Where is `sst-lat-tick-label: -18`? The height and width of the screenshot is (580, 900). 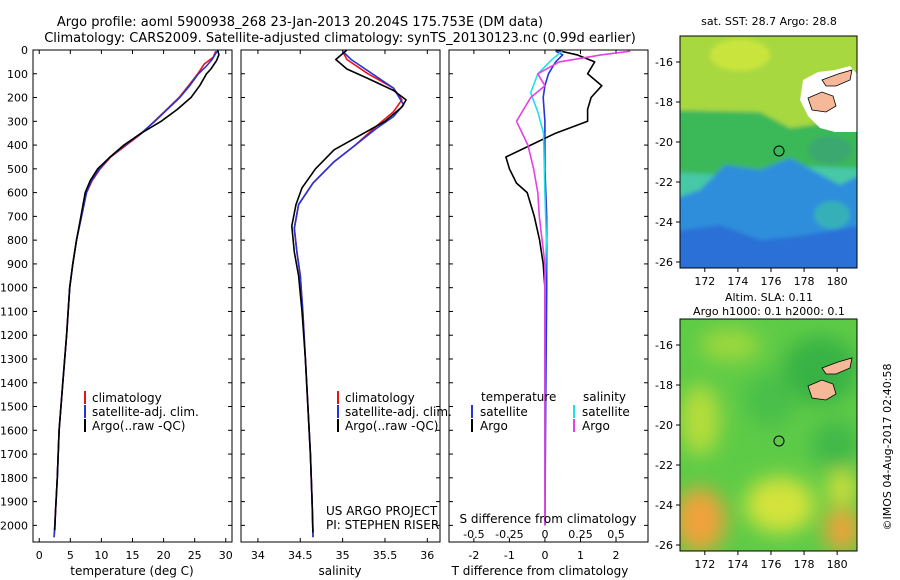 sst-lat-tick-label: -18 is located at coordinates (664, 102).